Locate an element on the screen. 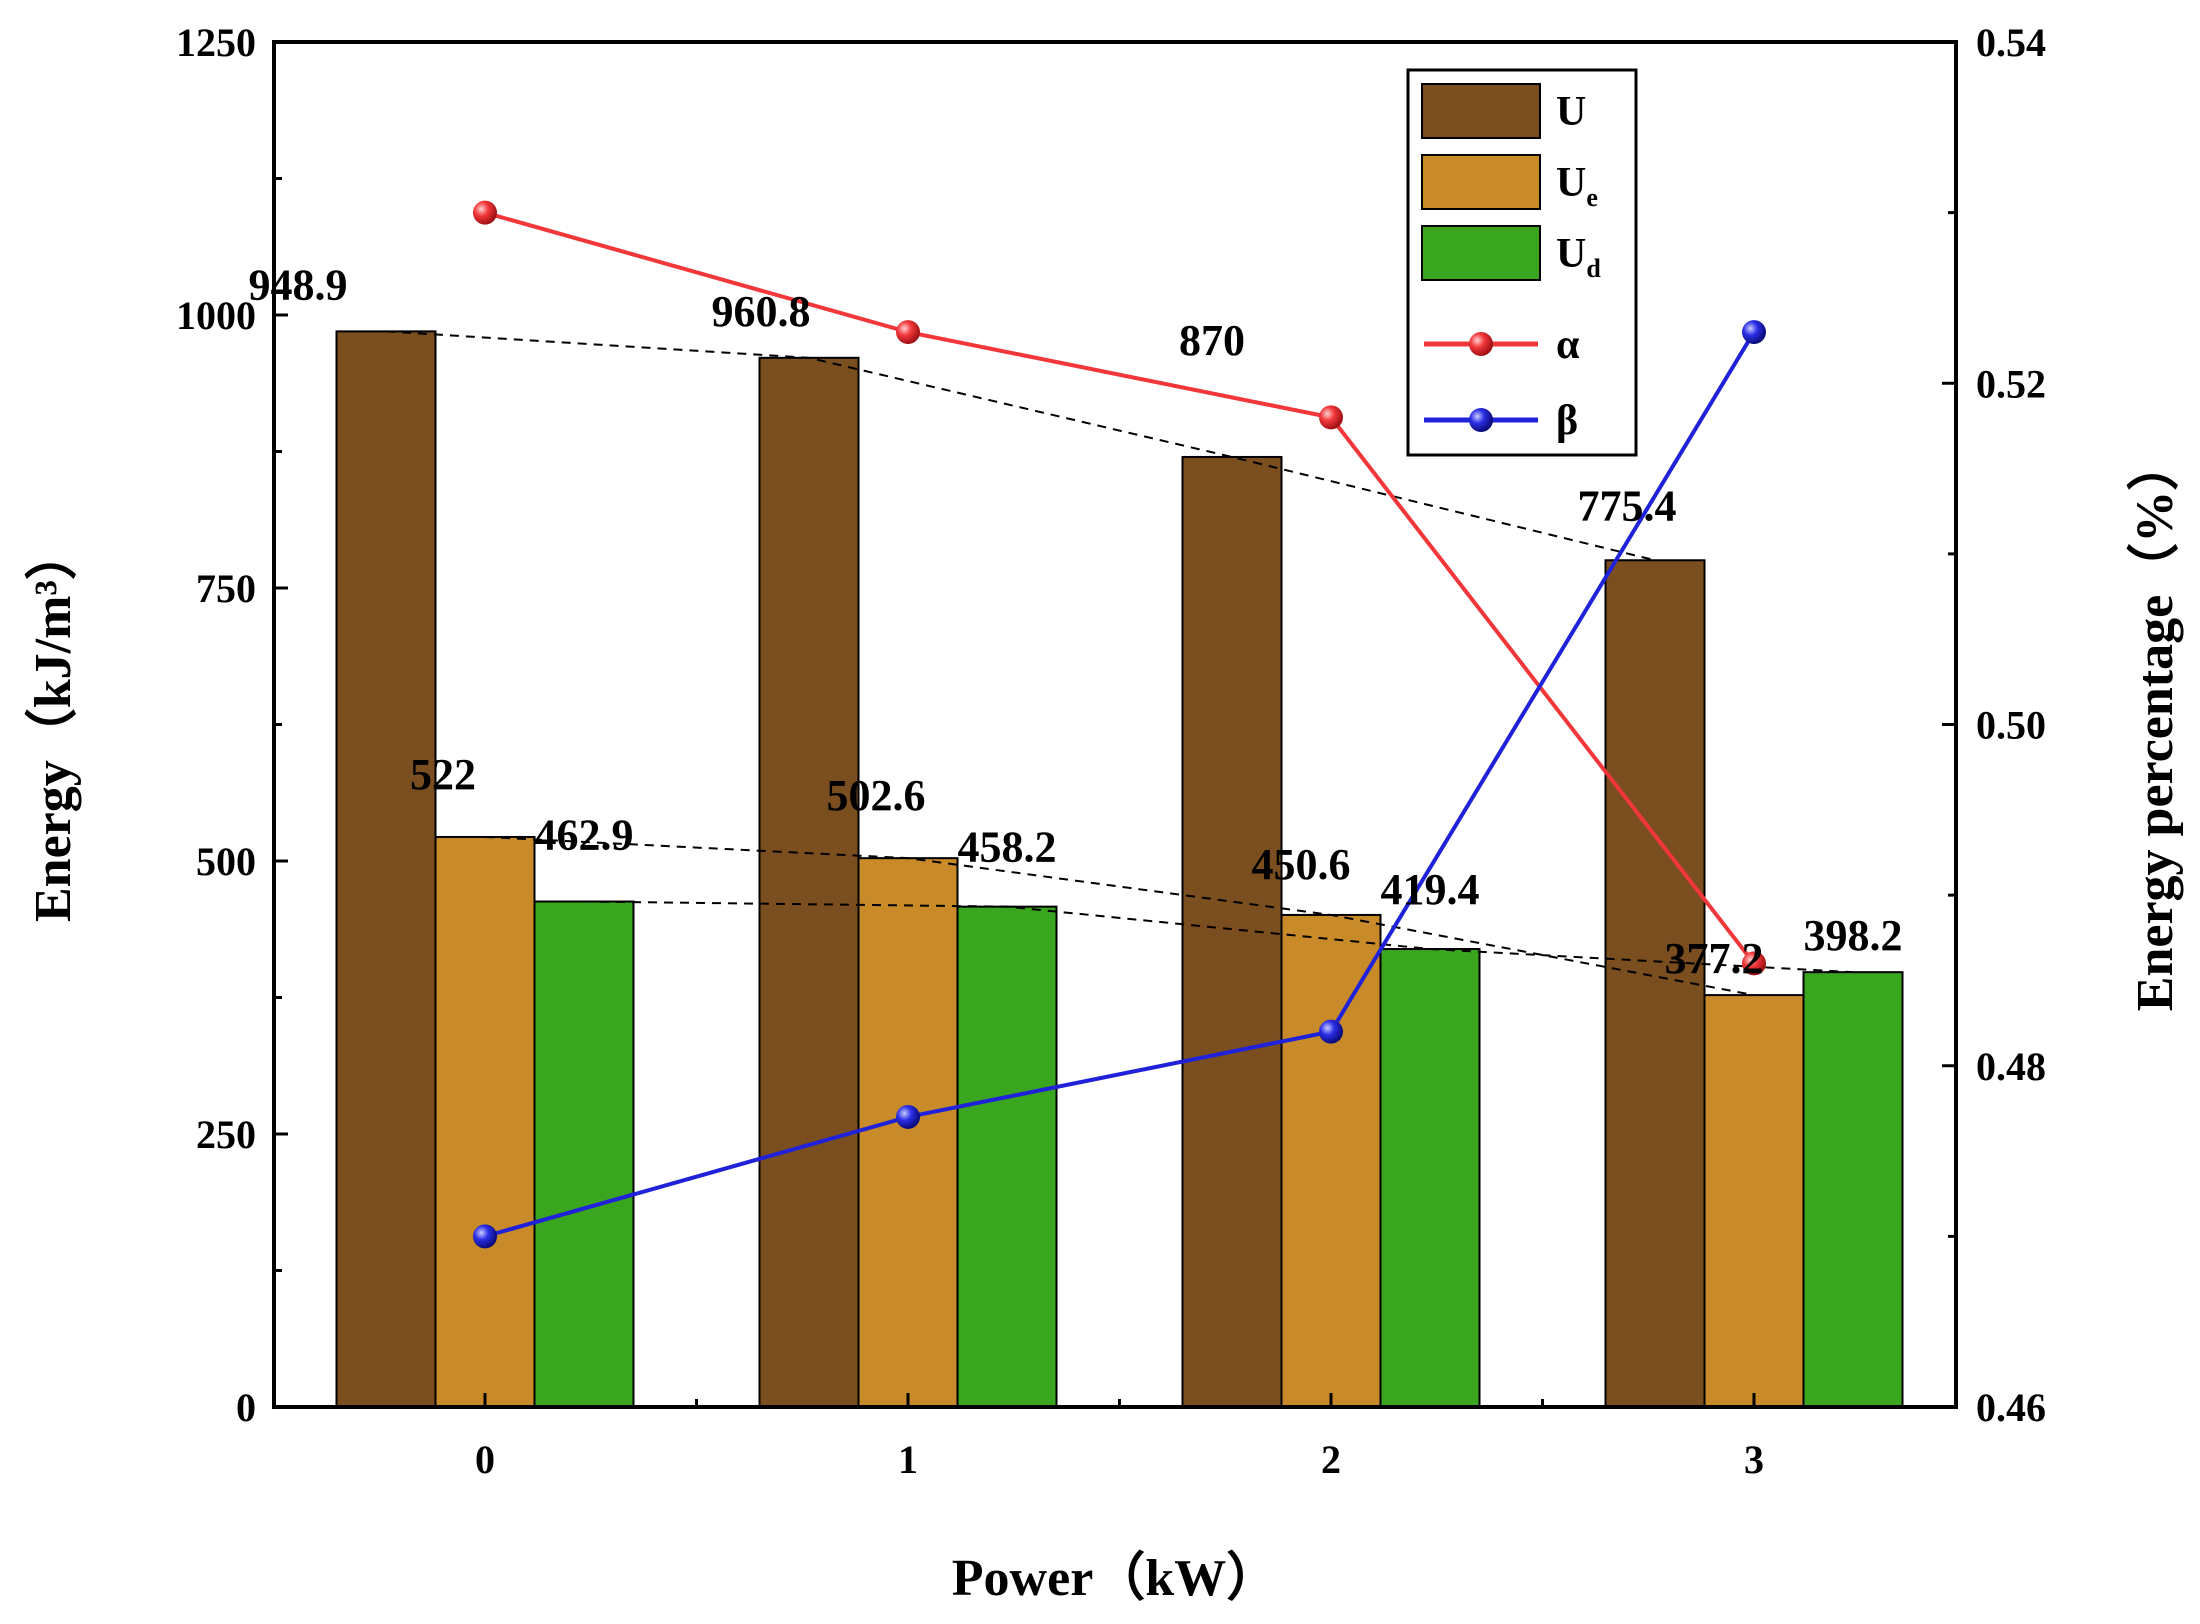 The image size is (2200, 1624). legend: U Ue Ud α β is located at coordinates (1522, 262).